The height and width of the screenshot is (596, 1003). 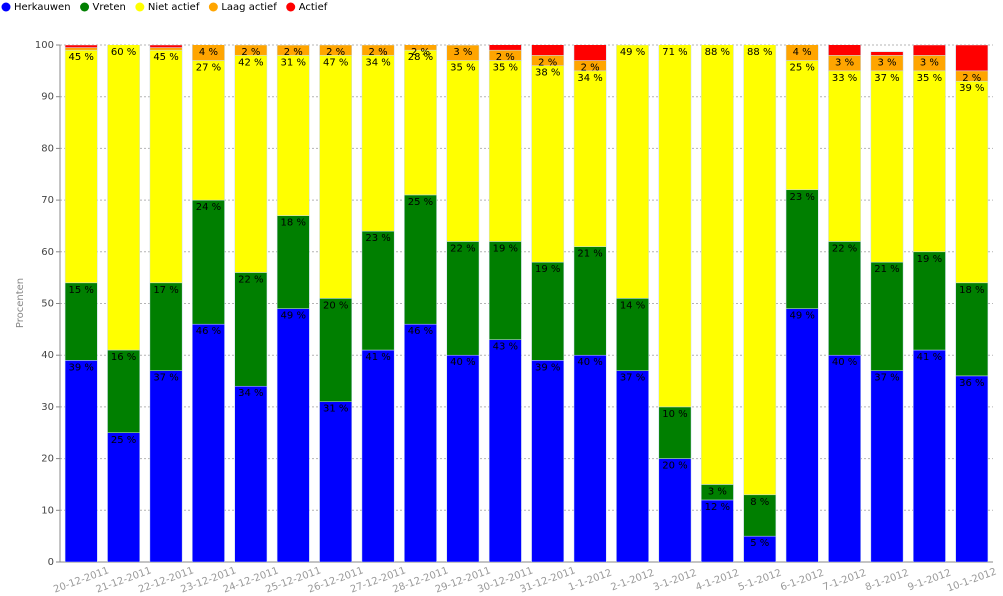 What do you see at coordinates (420, 57) in the screenshot?
I see `data-label: 28 %` at bounding box center [420, 57].